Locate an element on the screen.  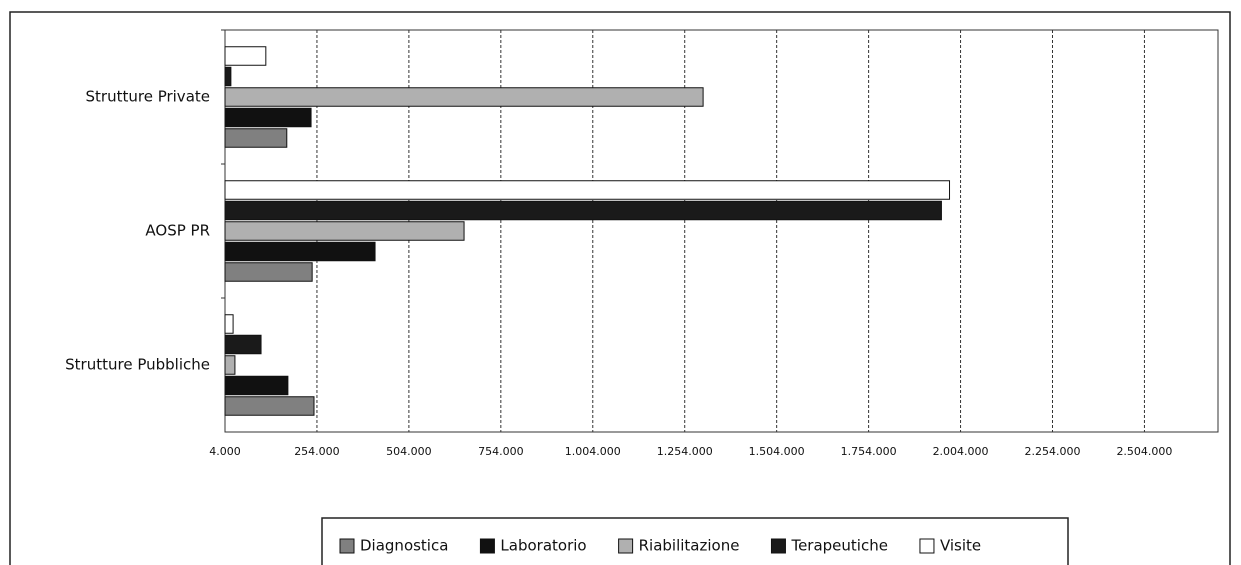
legend-label: Terapeutiche is located at coordinates (839, 546).